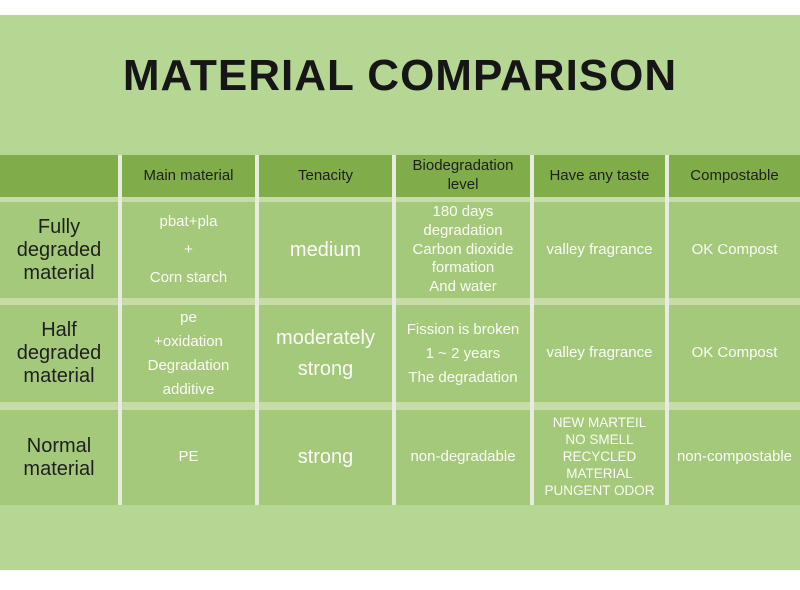 The width and height of the screenshot is (800, 590). Describe the element at coordinates (59, 176) in the screenshot. I see `header-cell-blank` at that location.